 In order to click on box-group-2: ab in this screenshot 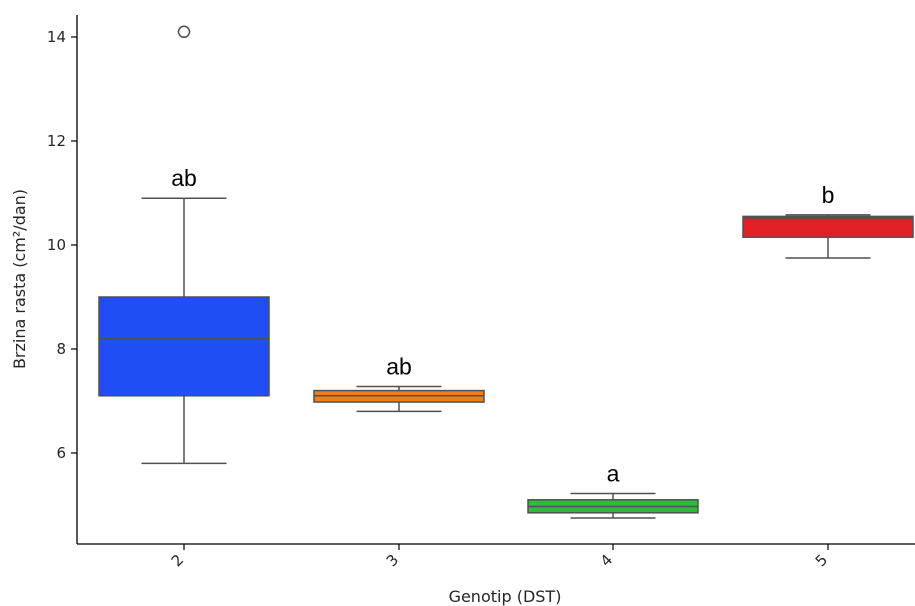, I will do `click(184, 245)`.